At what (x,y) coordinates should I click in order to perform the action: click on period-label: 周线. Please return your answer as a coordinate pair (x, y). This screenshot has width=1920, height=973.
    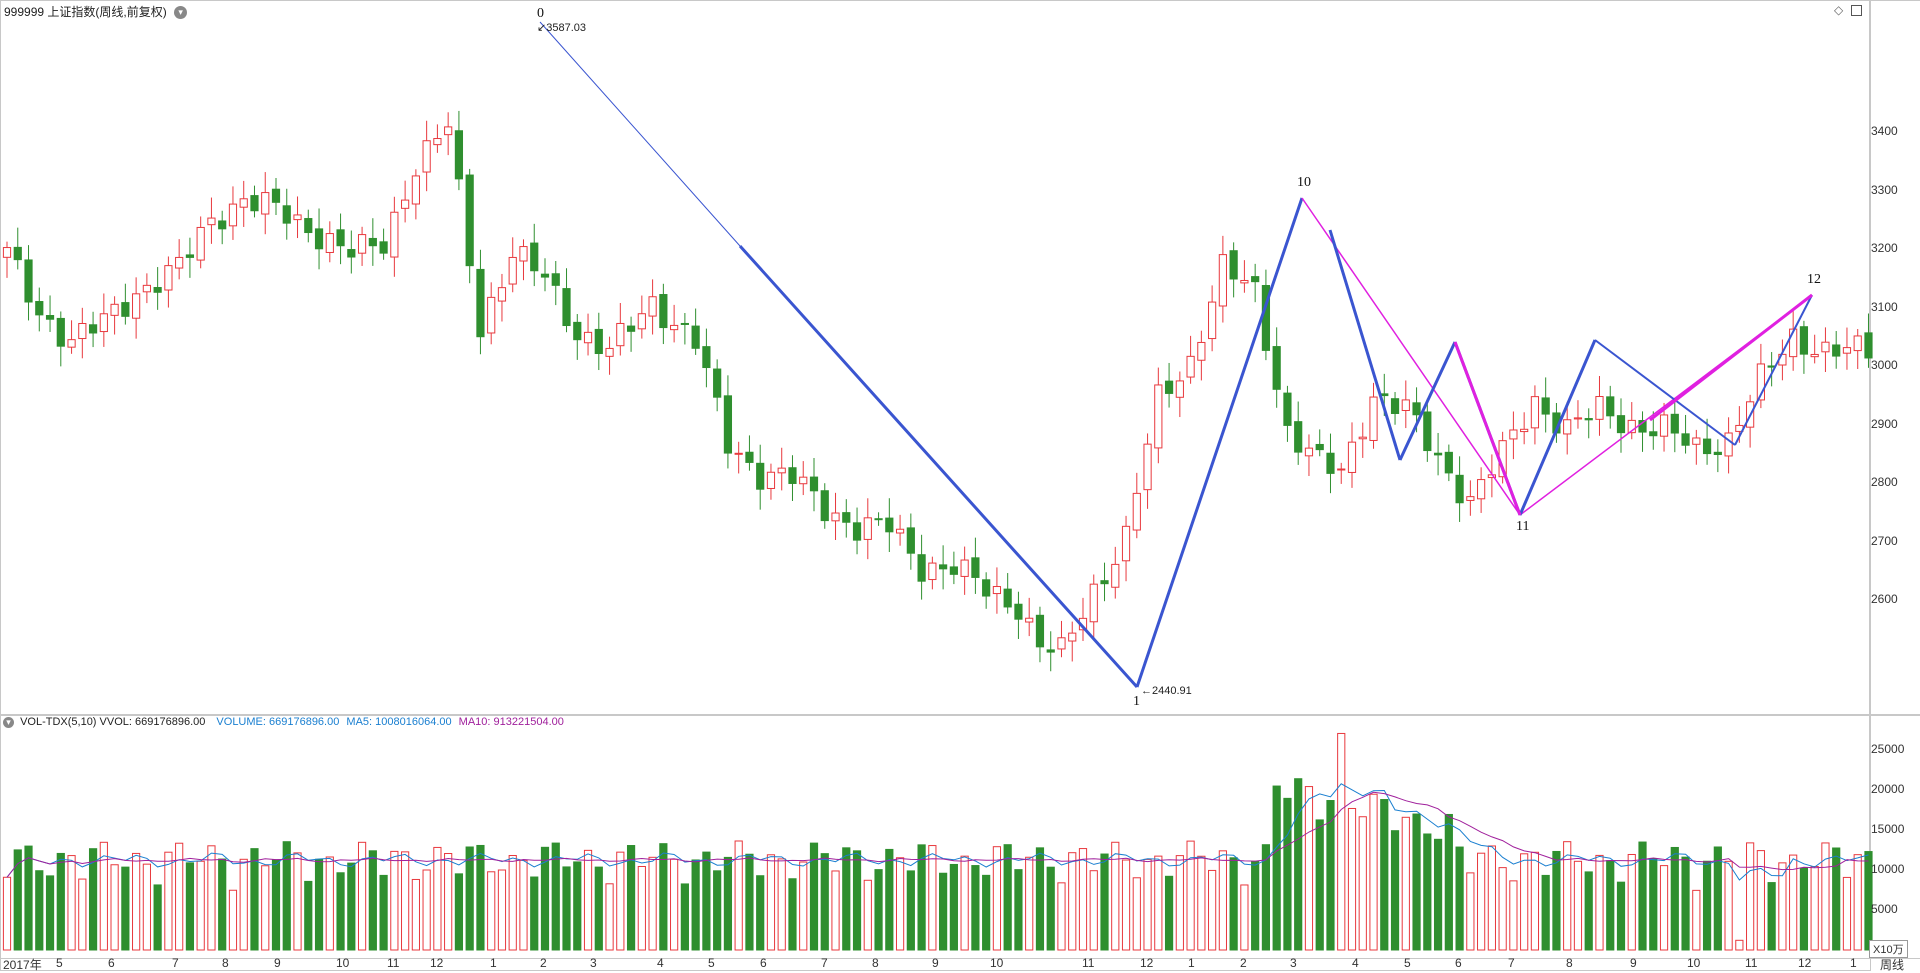
    Looking at the image, I should click on (1892, 965).